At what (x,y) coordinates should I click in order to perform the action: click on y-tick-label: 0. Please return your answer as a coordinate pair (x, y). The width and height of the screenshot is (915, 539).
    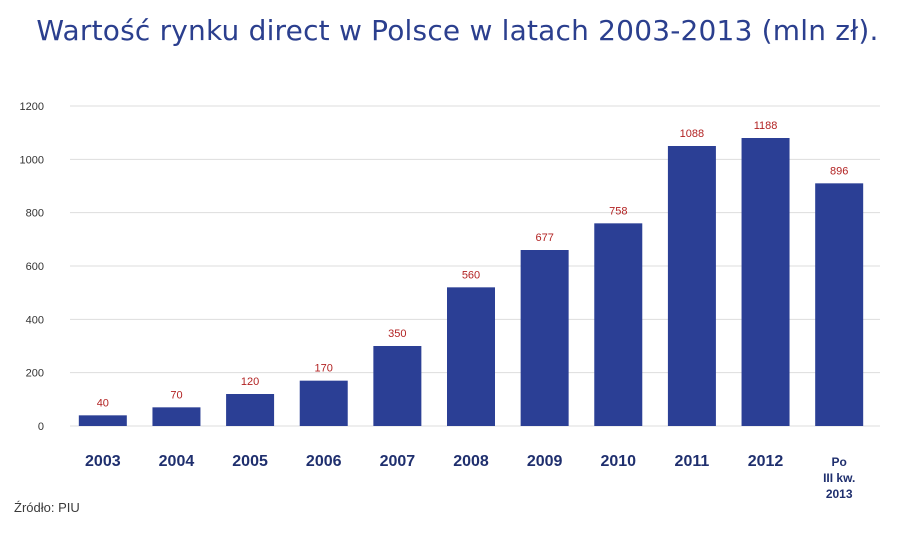
    Looking at the image, I should click on (41, 427).